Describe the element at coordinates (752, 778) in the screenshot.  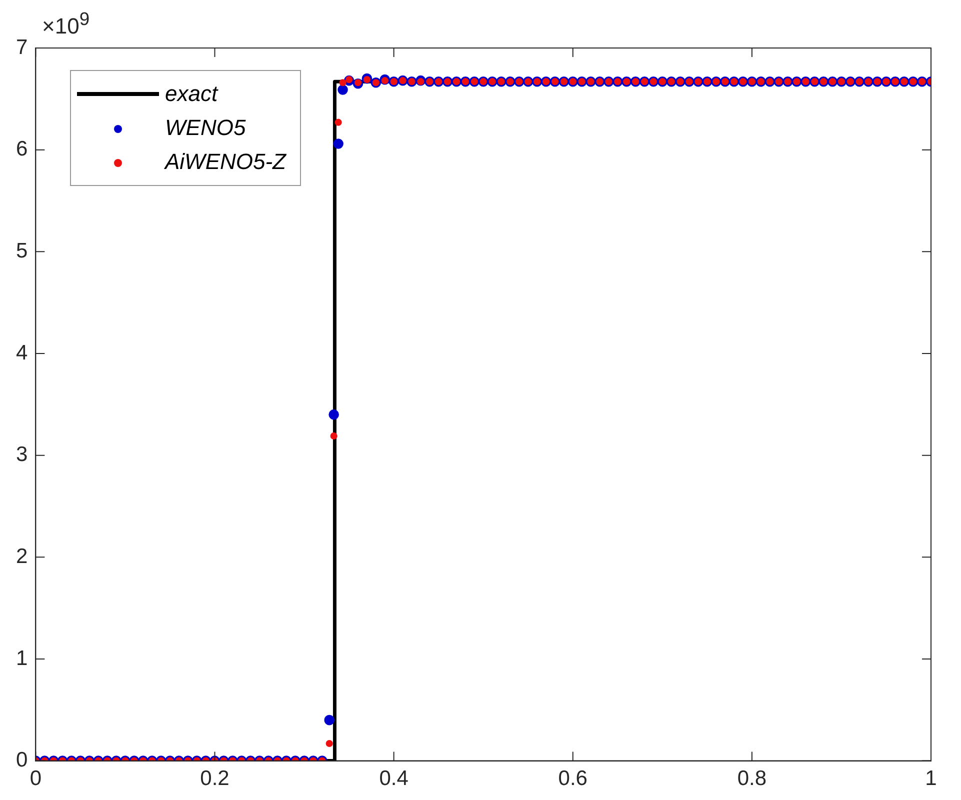
I see `x-tick-label: 0.8` at that location.